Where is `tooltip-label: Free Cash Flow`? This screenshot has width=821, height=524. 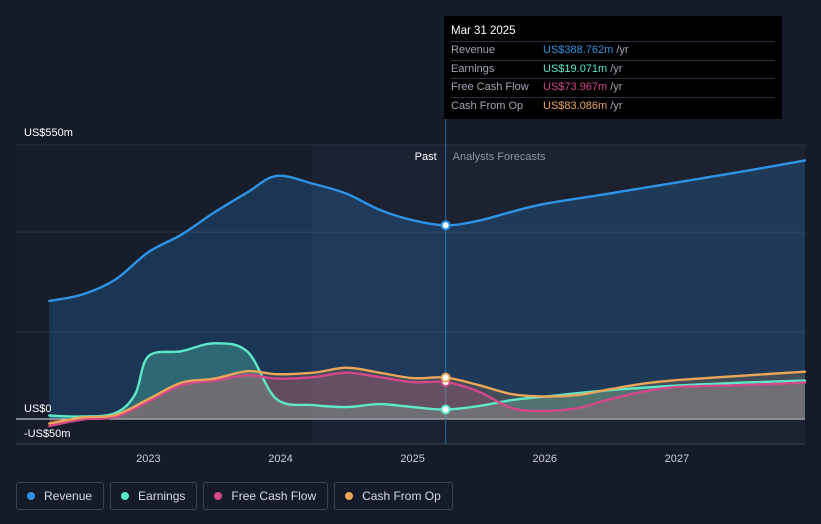 tooltip-label: Free Cash Flow is located at coordinates (490, 87).